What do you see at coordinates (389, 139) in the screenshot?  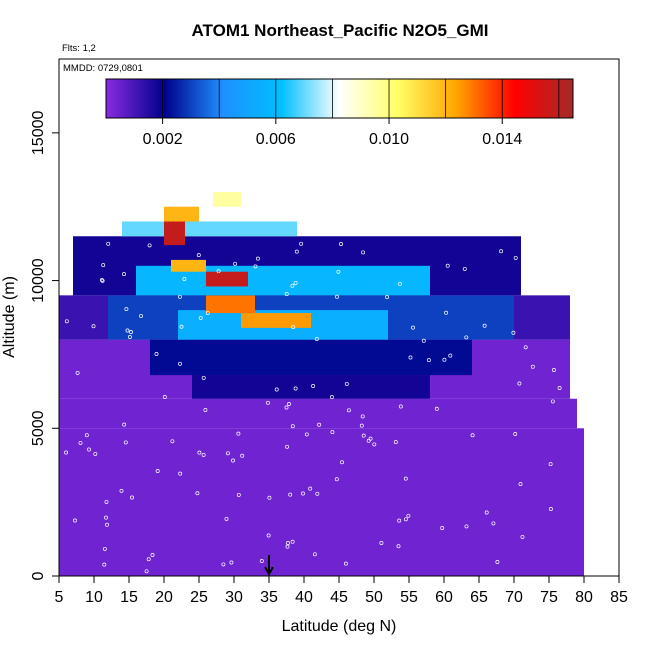 I see `colorbar-tick-label: 0.010` at bounding box center [389, 139].